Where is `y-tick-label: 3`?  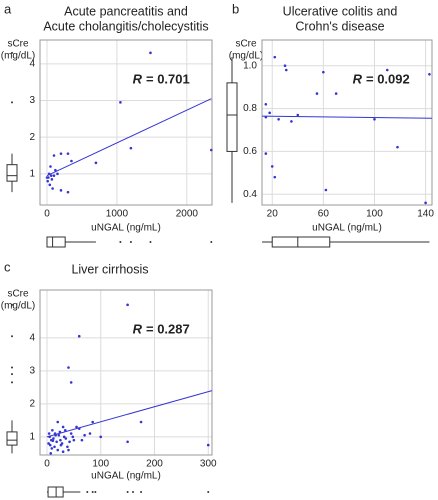
y-tick-label: 3 is located at coordinates (32, 100).